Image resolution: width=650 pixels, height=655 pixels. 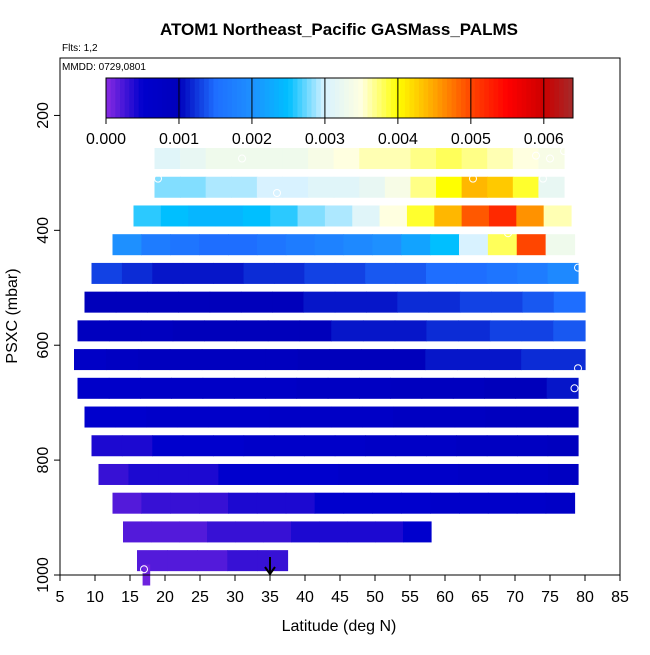 I want to click on x-tick-label: 40, so click(x=305, y=597).